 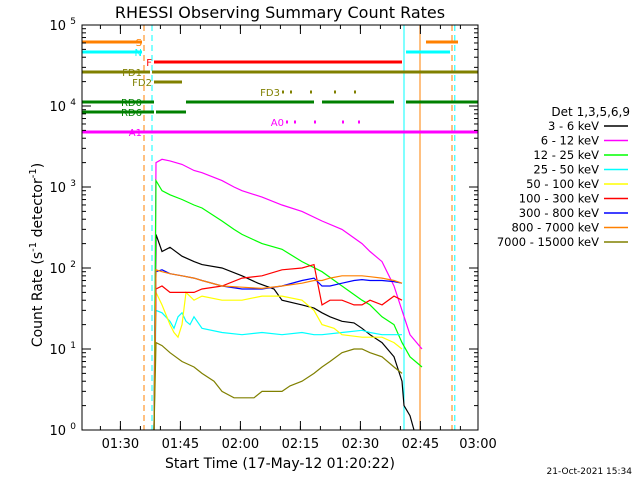 What do you see at coordinates (570, 141) in the screenshot?
I see `legend-entry-label: 6 - 12 keV` at bounding box center [570, 141].